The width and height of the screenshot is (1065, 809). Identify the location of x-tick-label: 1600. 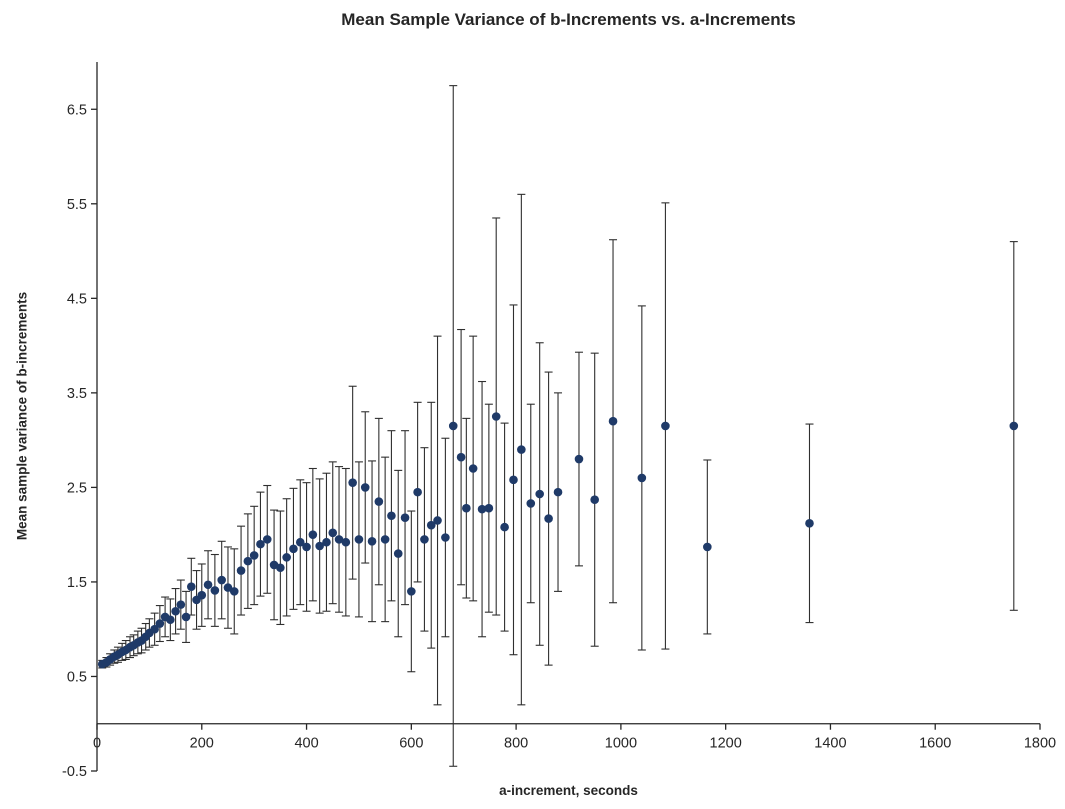
(935, 744).